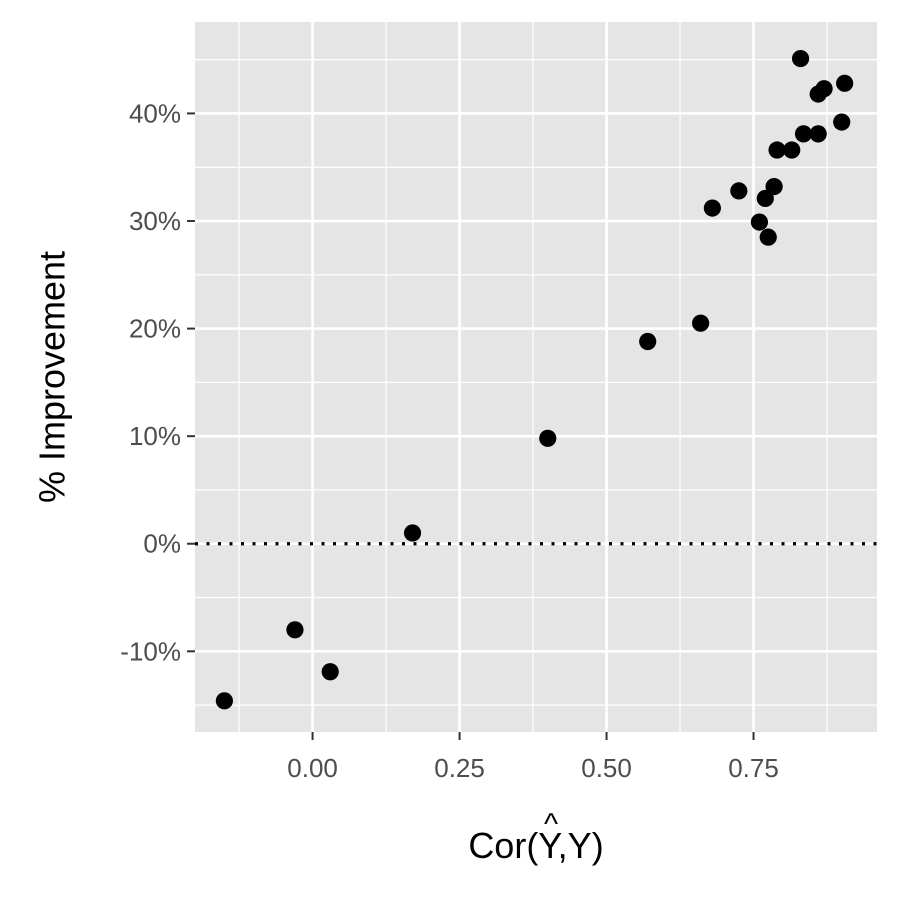 The image size is (900, 900). Describe the element at coordinates (155, 221) in the screenshot. I see `y-tick-label: 30%` at that location.